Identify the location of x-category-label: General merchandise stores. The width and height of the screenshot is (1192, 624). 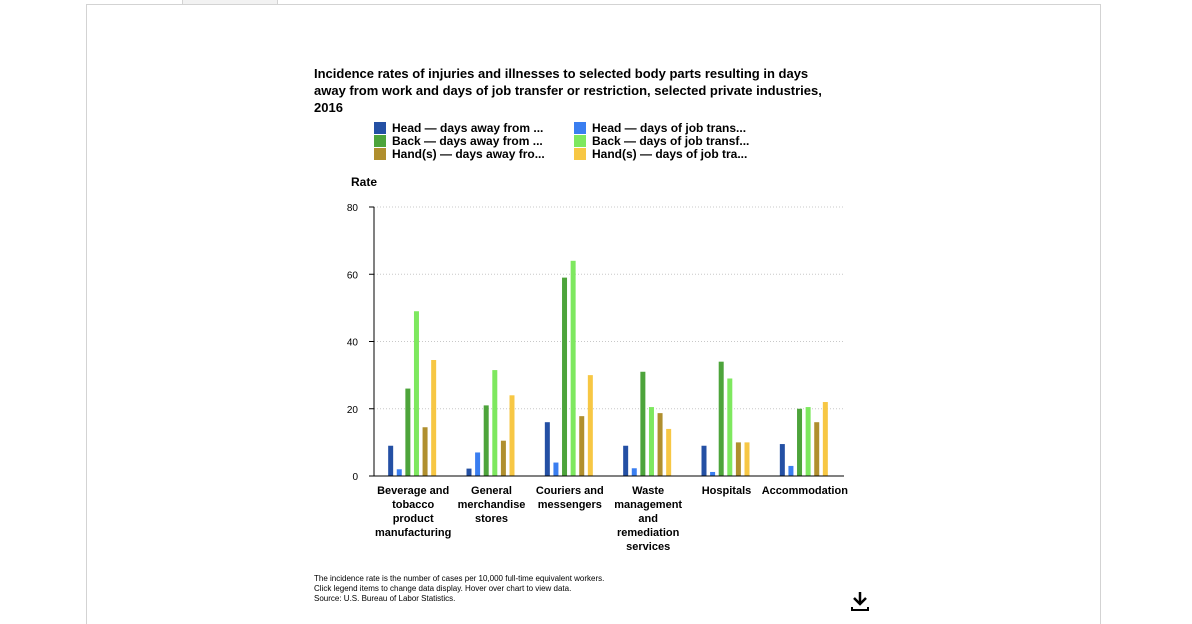
(492, 505).